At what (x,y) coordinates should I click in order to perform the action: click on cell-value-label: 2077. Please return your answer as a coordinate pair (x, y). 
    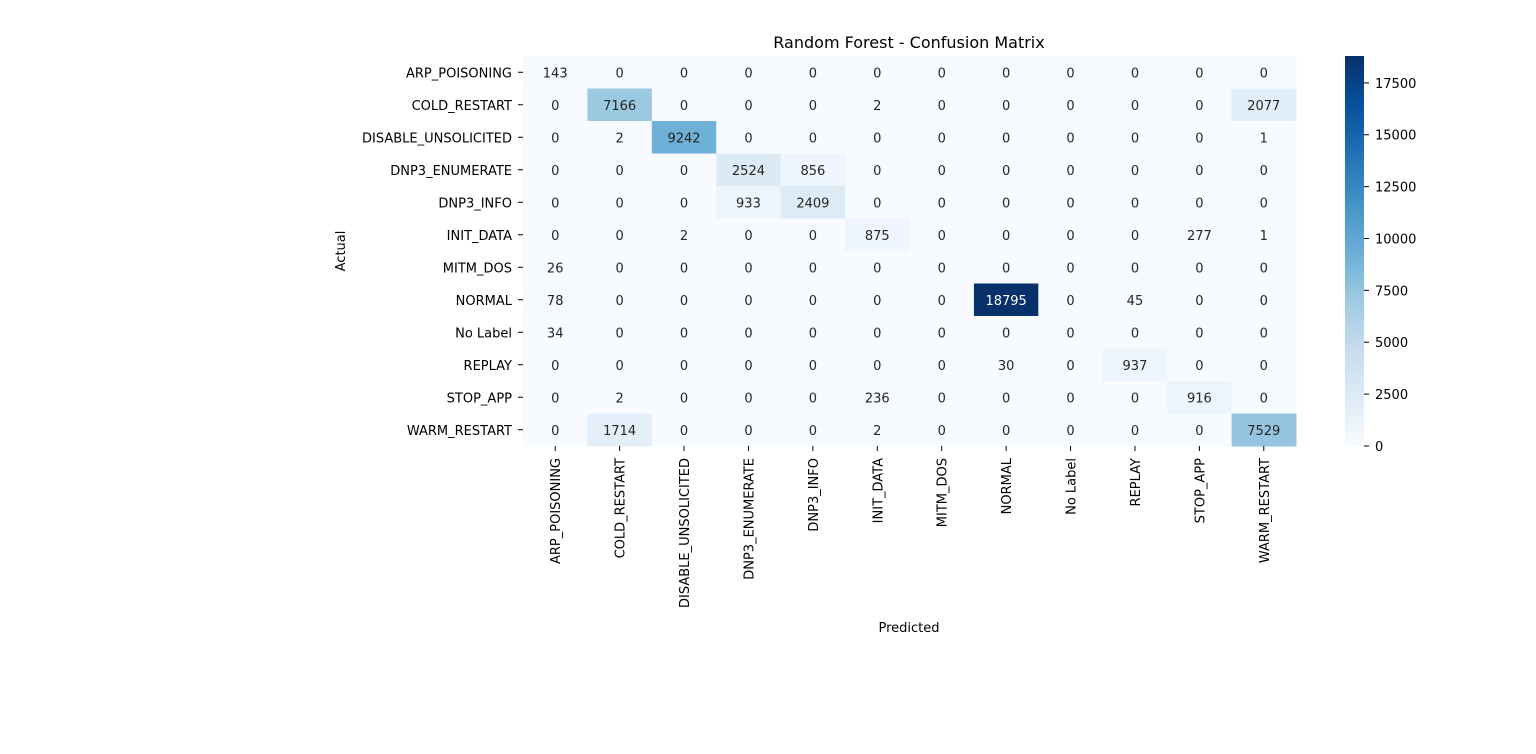
    Looking at the image, I should click on (1263, 106).